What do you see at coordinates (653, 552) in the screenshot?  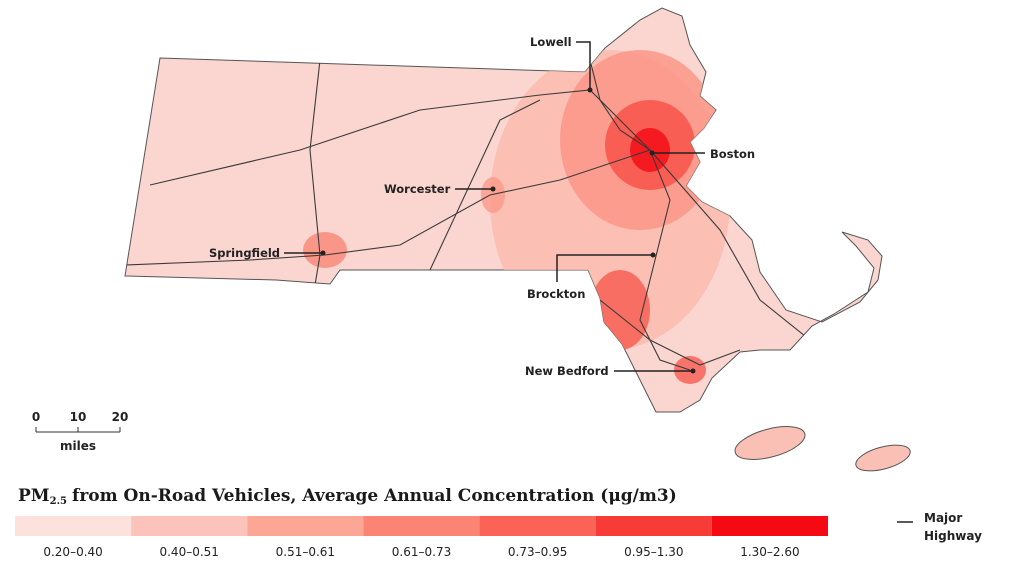 I see `legend-label: 0.95–1.30` at bounding box center [653, 552].